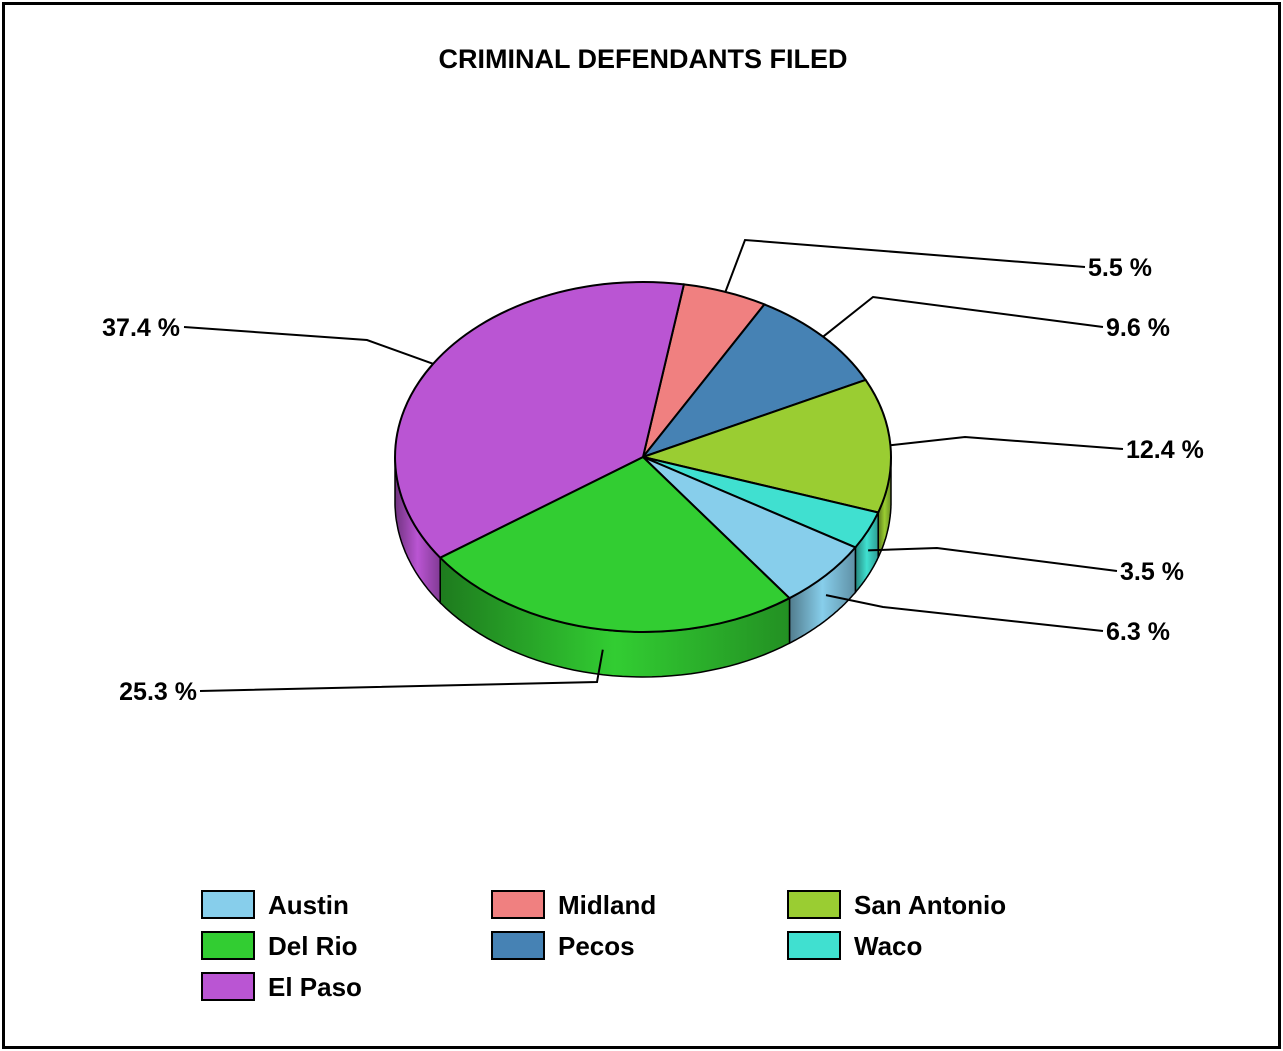 This screenshot has width=1283, height=1051. Describe the element at coordinates (1138, 632) in the screenshot. I see `data-label-austin: 6.3 %` at that location.